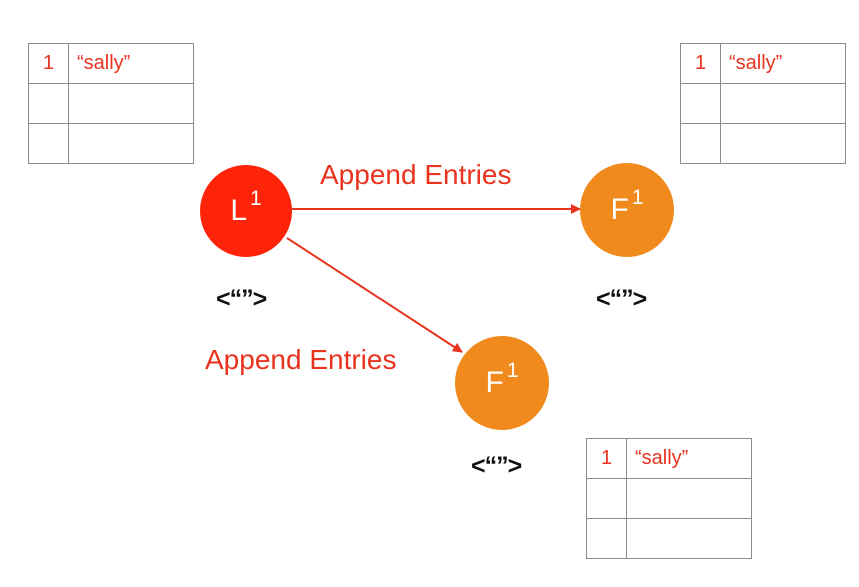 The image size is (859, 587). I want to click on follower-right-vote-label: <“”>, so click(621, 299).